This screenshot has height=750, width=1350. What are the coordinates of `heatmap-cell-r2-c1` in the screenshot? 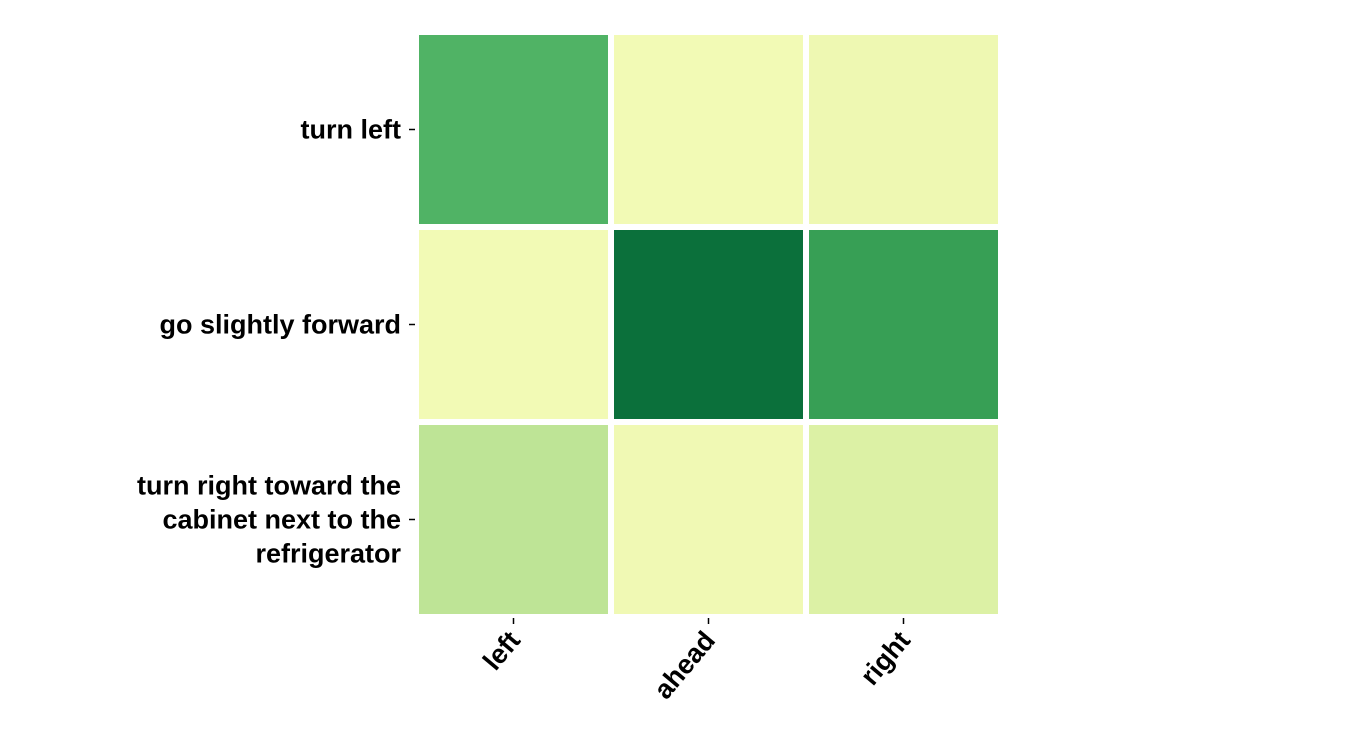 It's located at (513, 324).